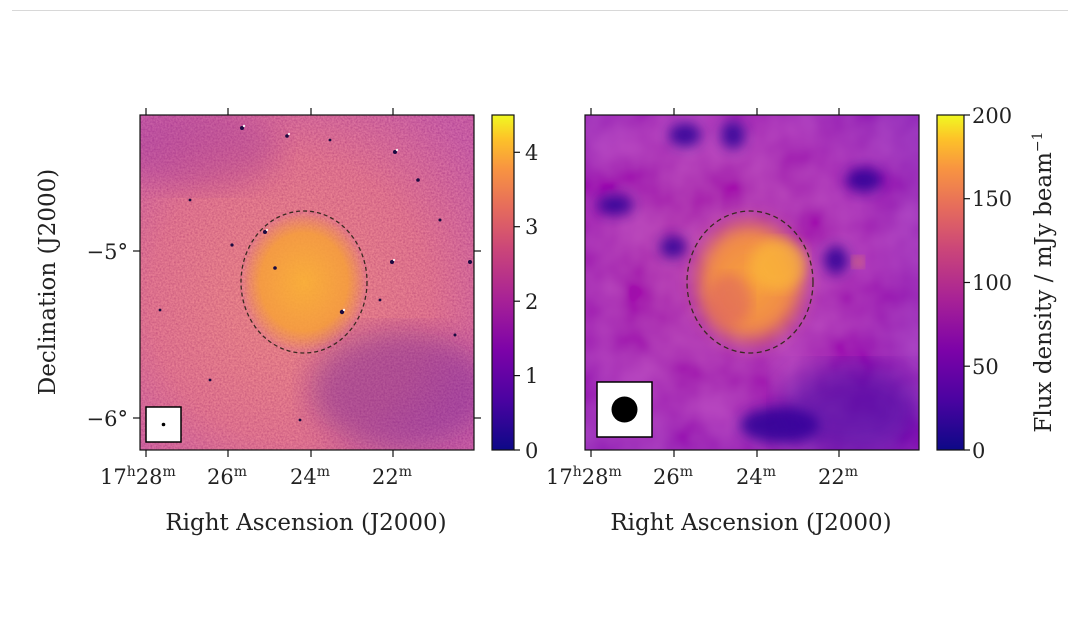 The image size is (1078, 633). What do you see at coordinates (531, 376) in the screenshot?
I see `left-cbar-tick-1: 1` at bounding box center [531, 376].